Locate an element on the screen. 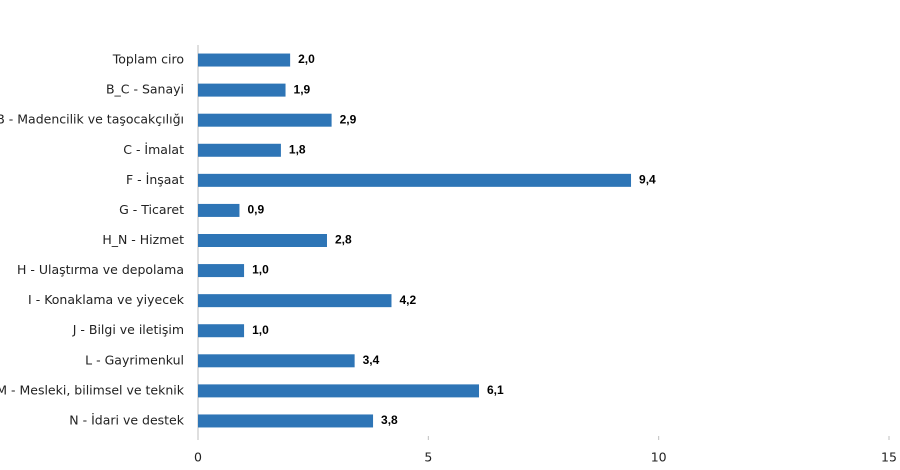 The image size is (900, 470). y-tick-label: G - Ticaret is located at coordinates (151, 209).